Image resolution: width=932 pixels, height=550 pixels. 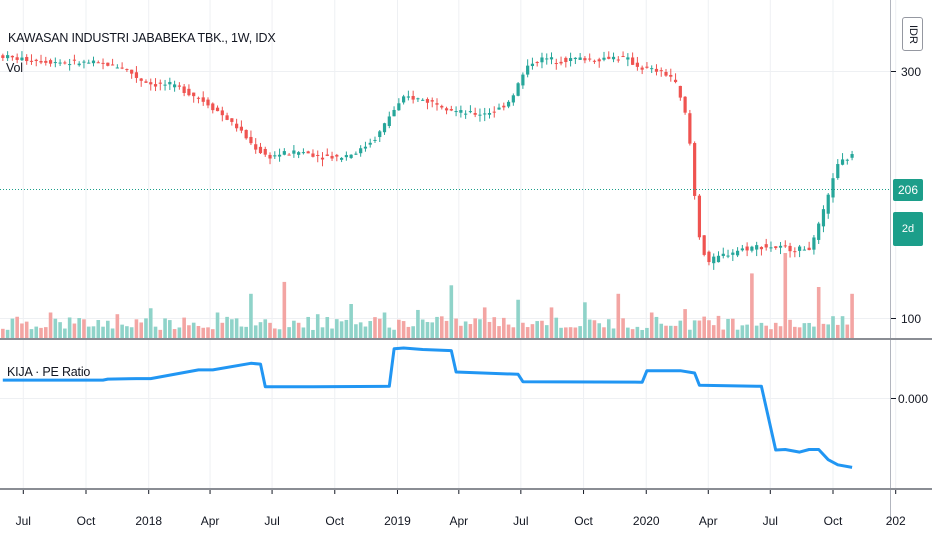 I want to click on x-tick-3: Apr, so click(x=210, y=521).